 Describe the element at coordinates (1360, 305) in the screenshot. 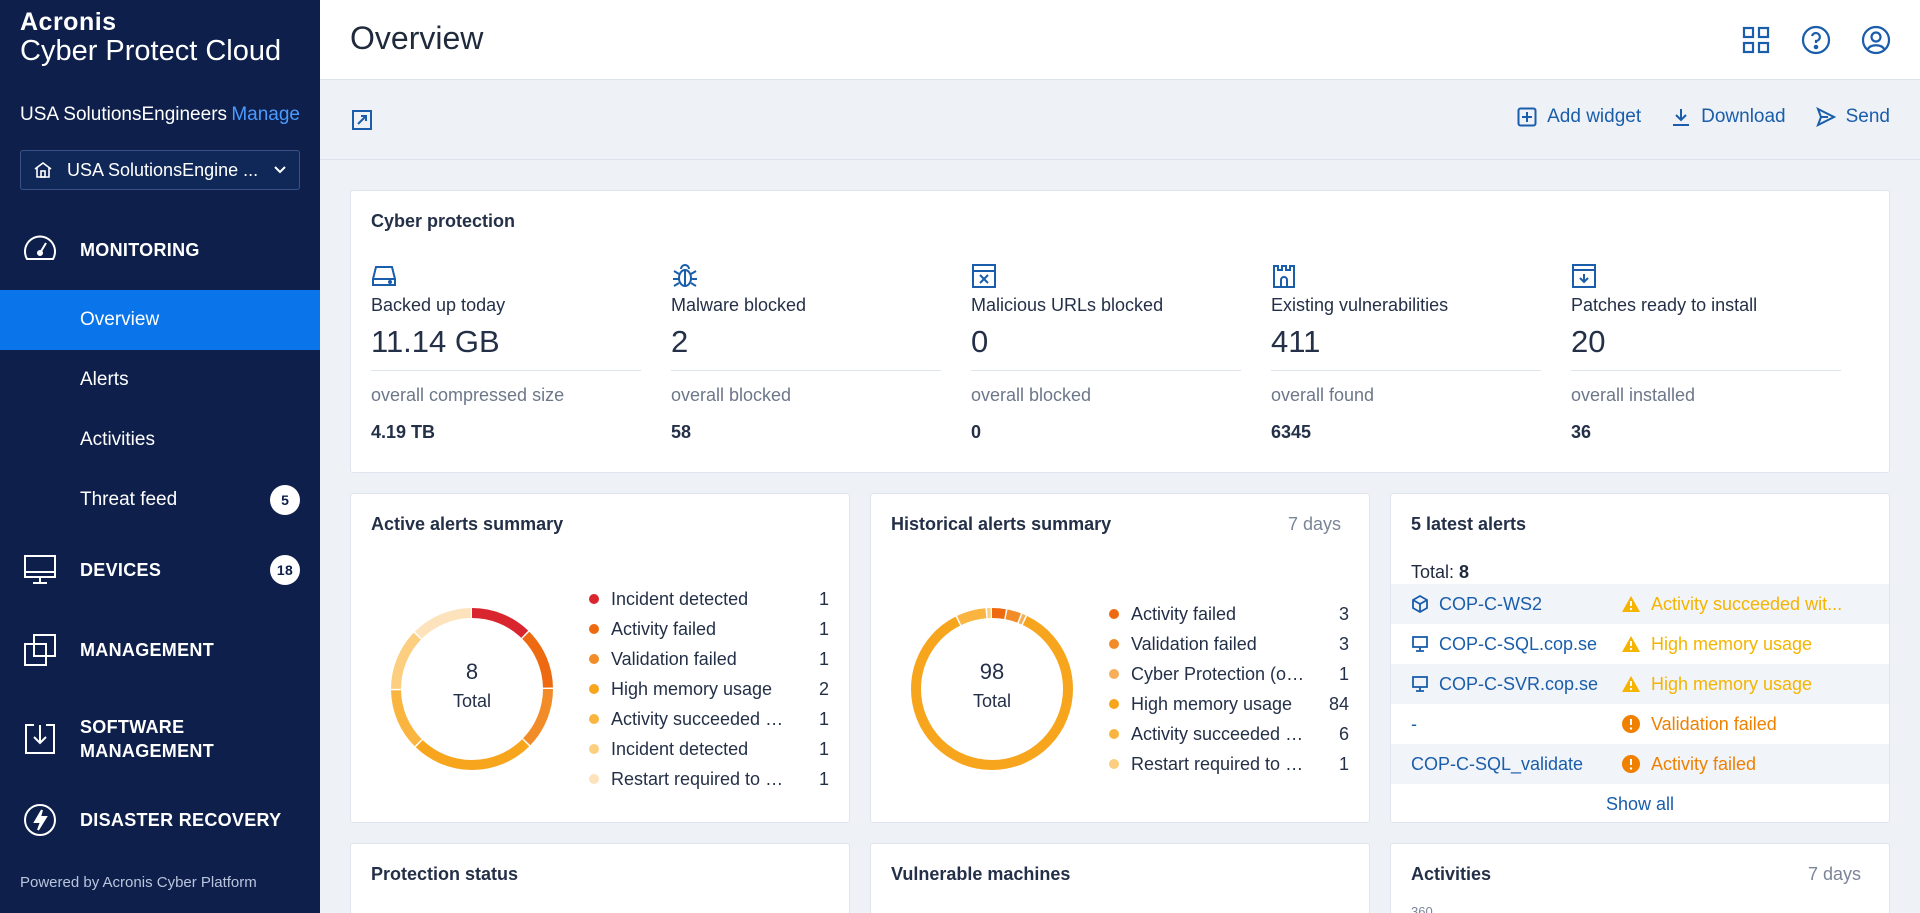

I see `stat-label: Existing vulnerabilities` at that location.